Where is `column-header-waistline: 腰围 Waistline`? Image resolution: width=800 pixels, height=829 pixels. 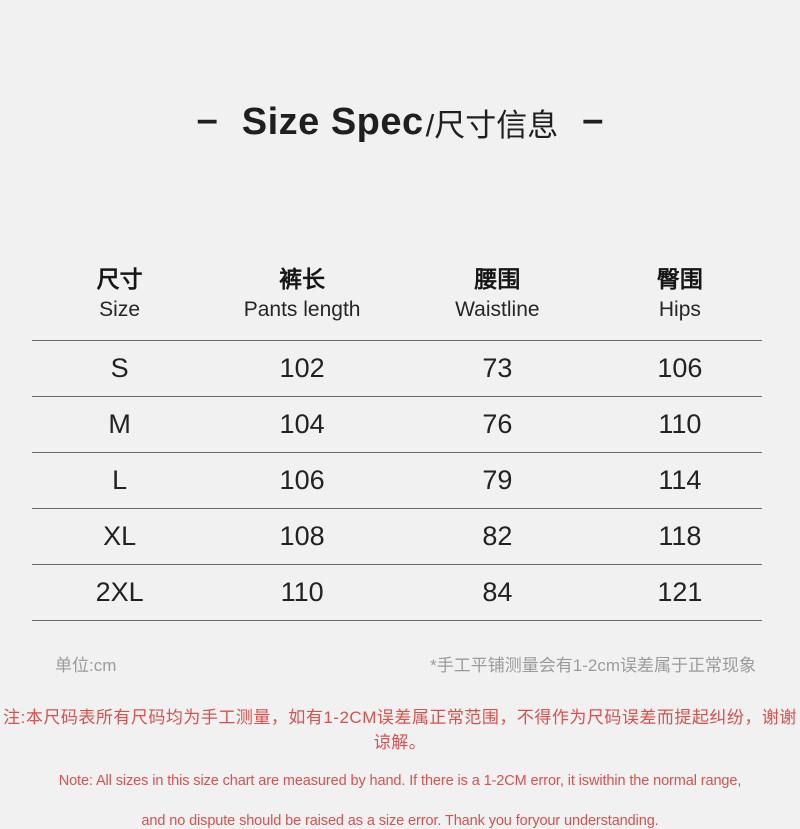 column-header-waistline: 腰围 Waistline is located at coordinates (497, 295).